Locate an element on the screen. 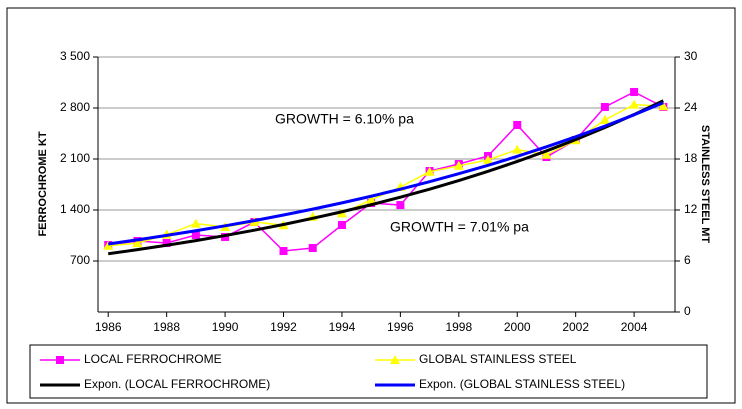 The image size is (742, 409). y2-tick-label: 6 is located at coordinates (687, 260).